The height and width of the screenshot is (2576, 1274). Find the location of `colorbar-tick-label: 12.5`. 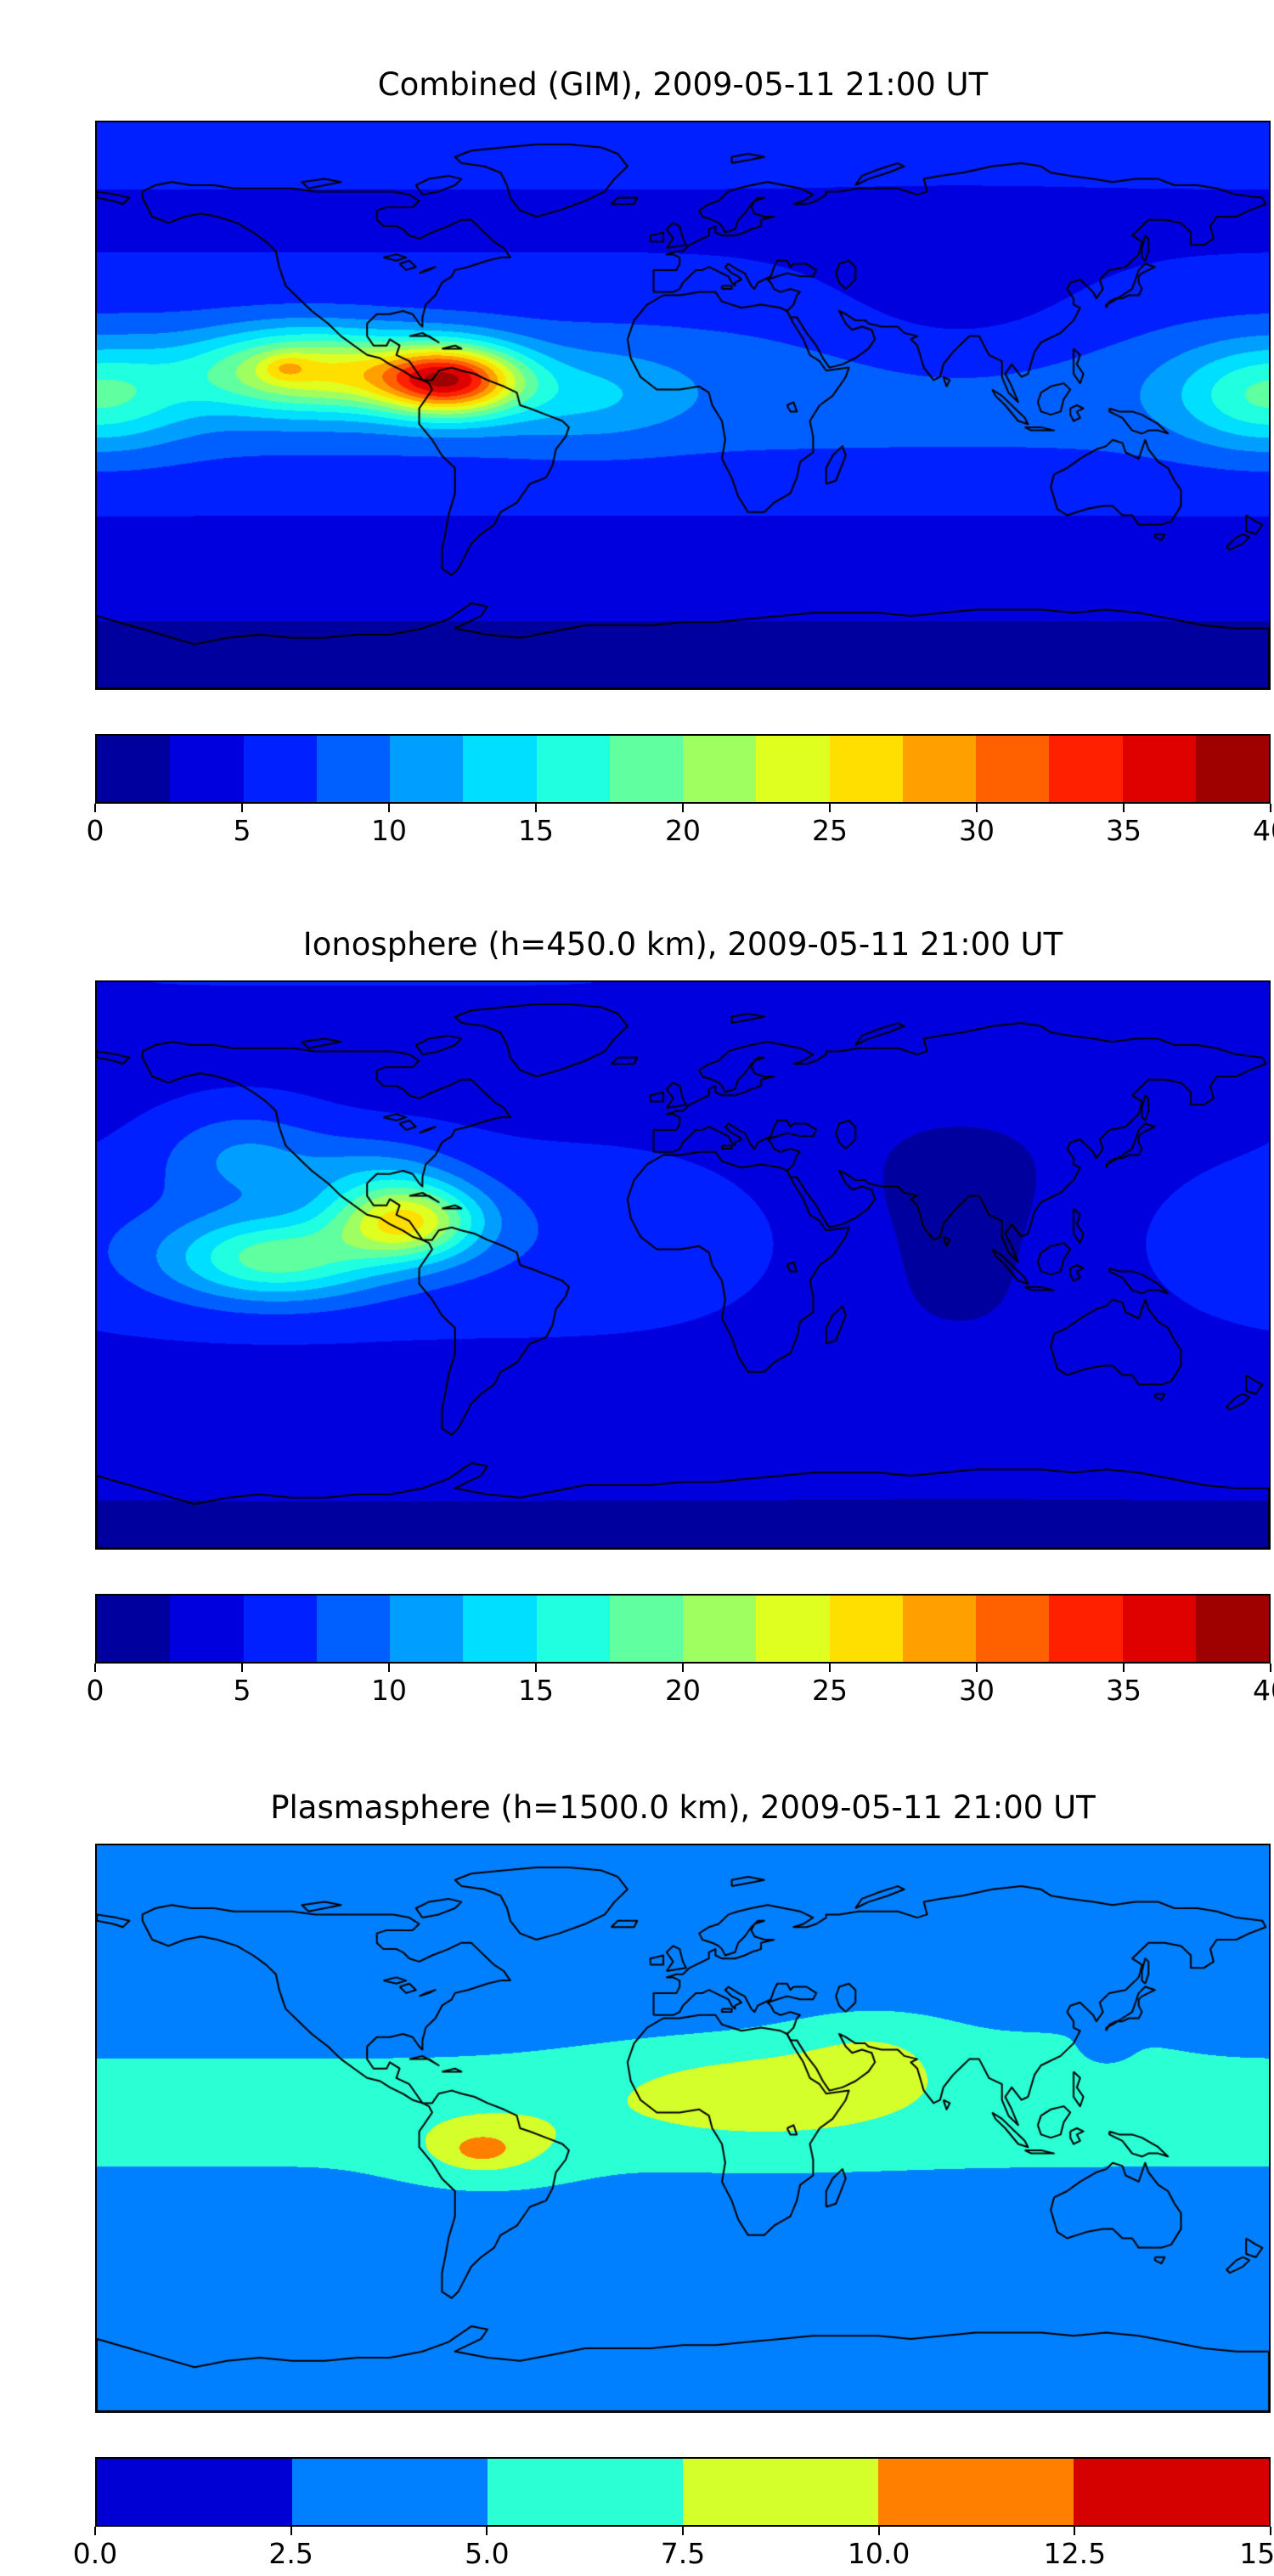

colorbar-tick-label: 12.5 is located at coordinates (1075, 2553).